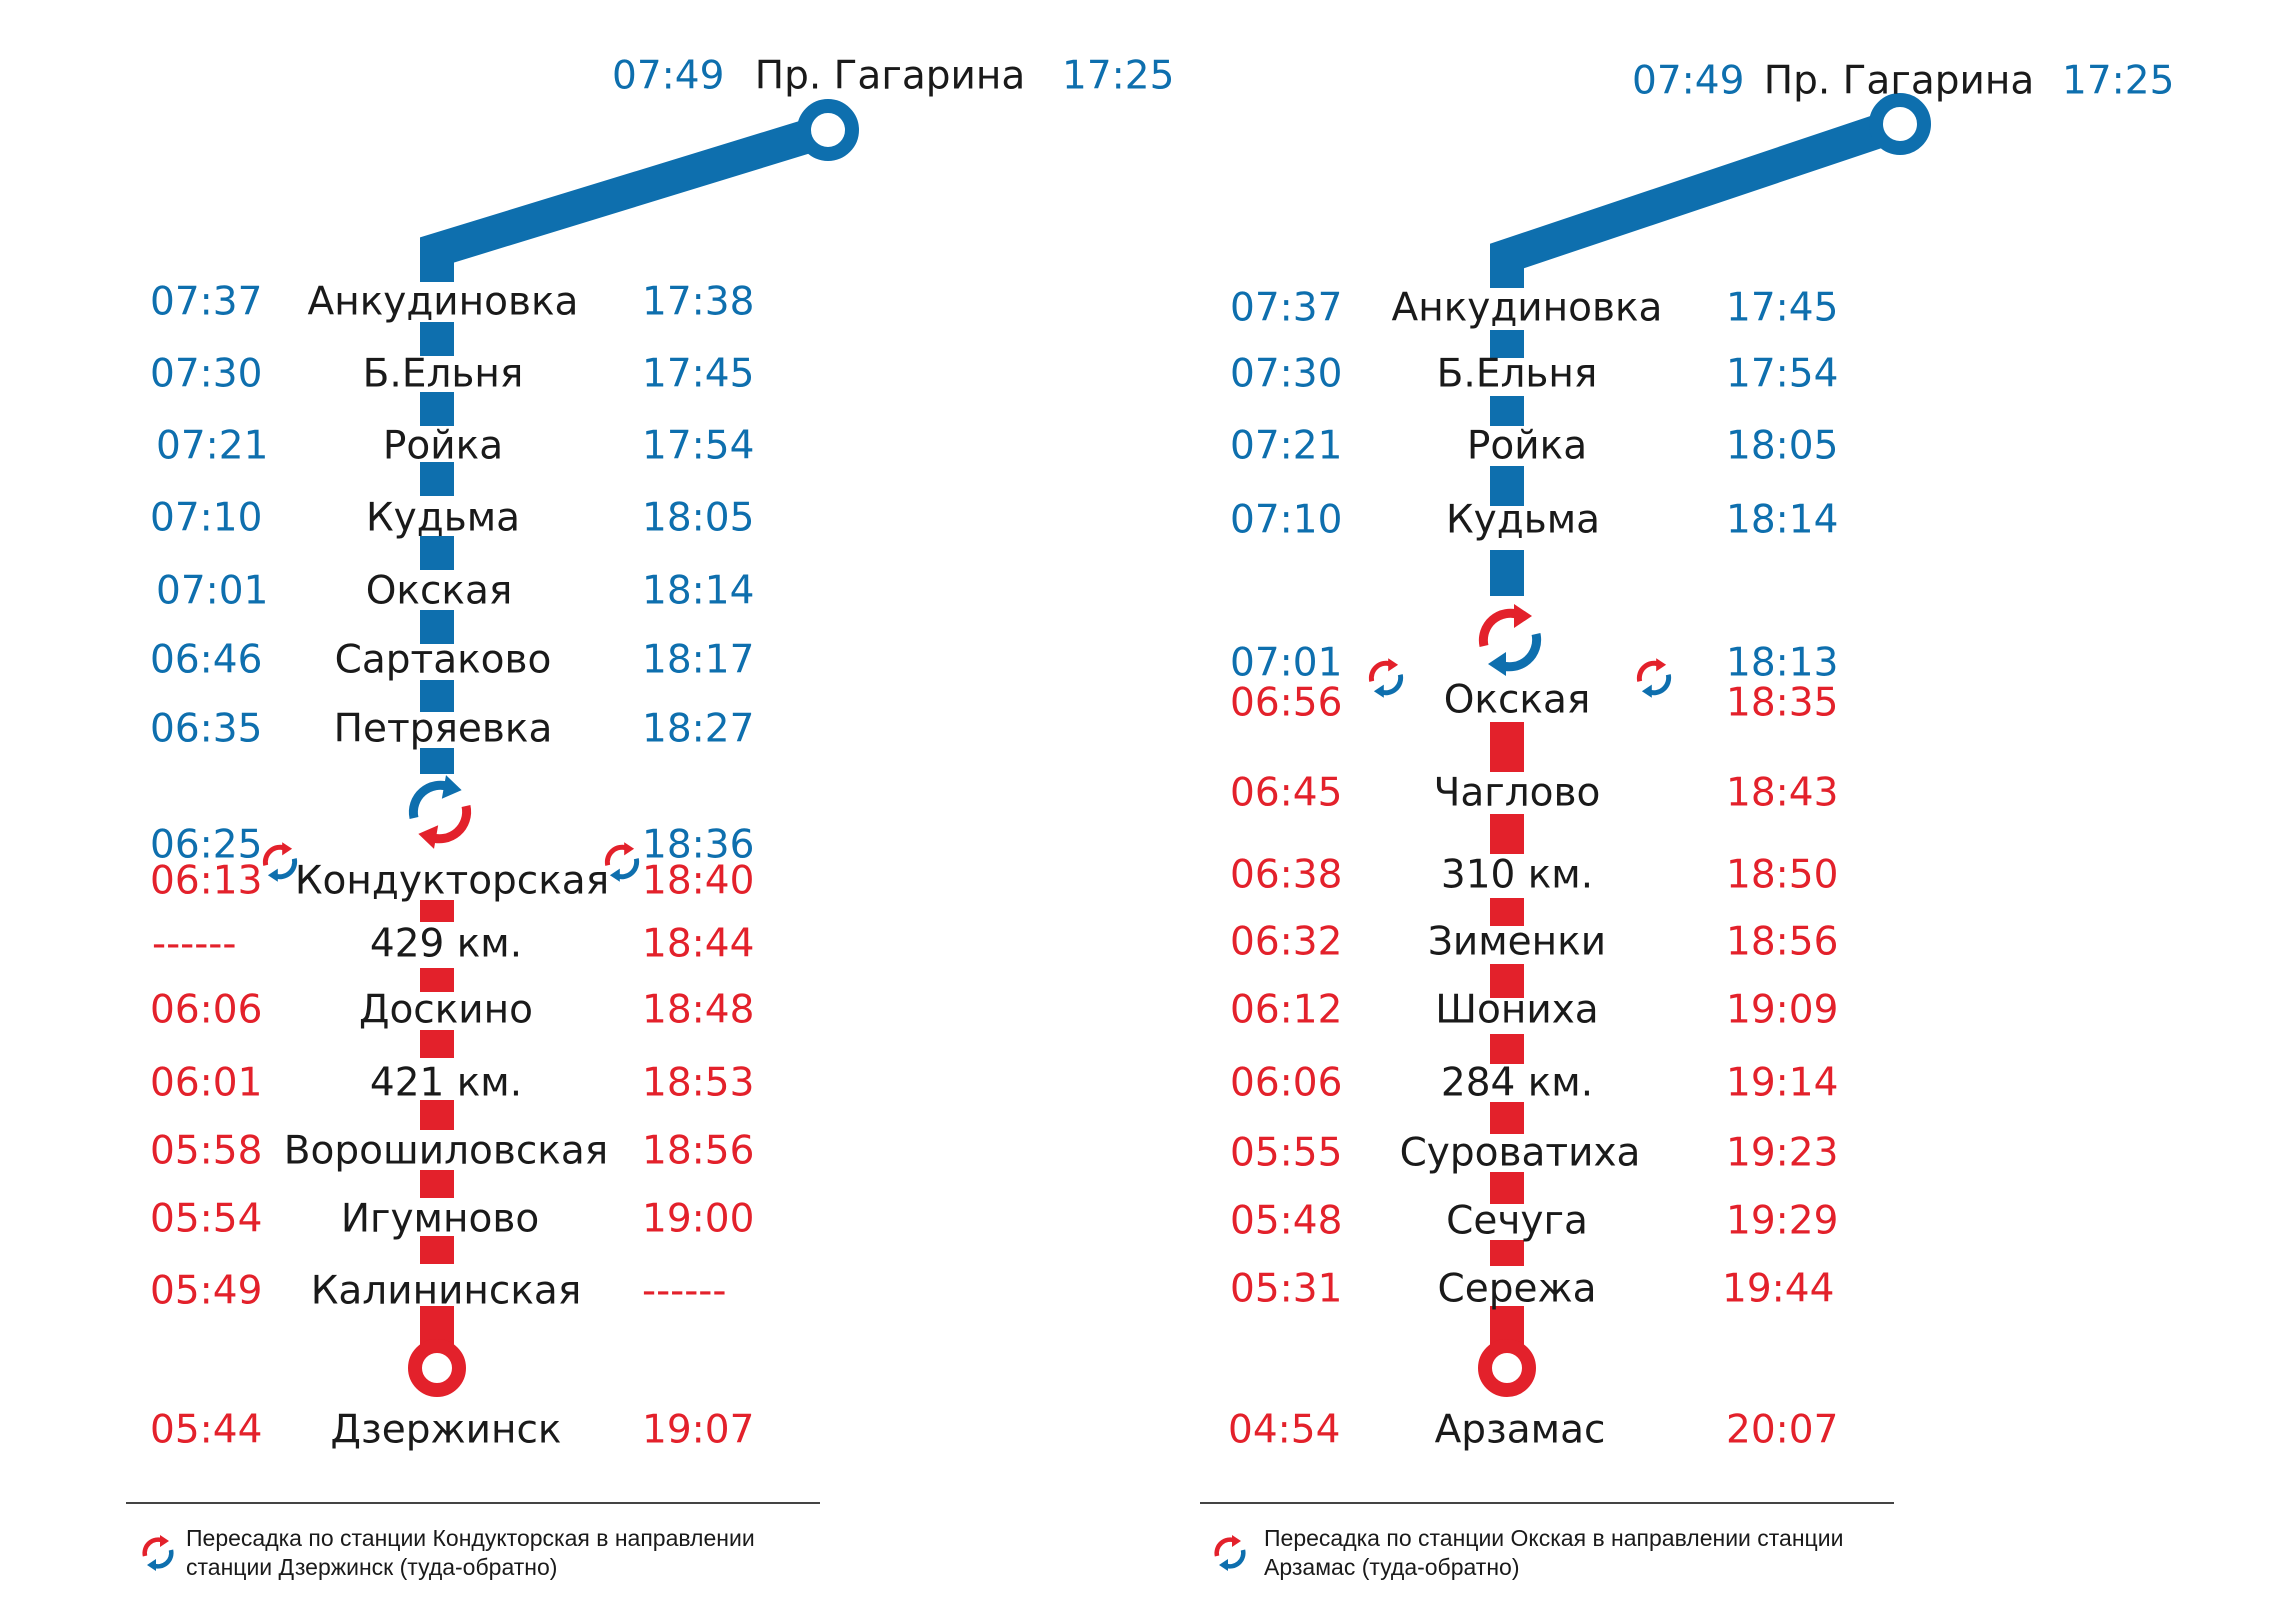 The width and height of the screenshot is (2269, 1607). I want to click on time-return: 20:07, so click(1782, 1430).